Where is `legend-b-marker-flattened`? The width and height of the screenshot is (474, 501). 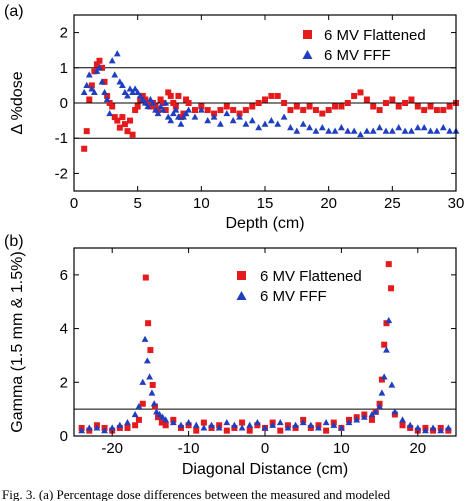 legend-b-marker-flattened is located at coordinates (241, 275).